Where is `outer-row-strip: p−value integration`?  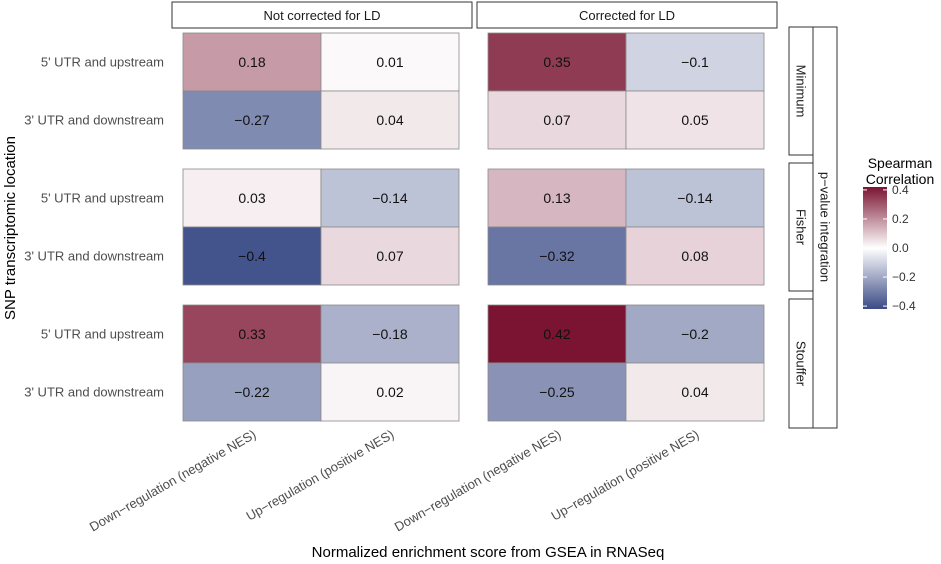 outer-row-strip: p−value integration is located at coordinates (825, 227).